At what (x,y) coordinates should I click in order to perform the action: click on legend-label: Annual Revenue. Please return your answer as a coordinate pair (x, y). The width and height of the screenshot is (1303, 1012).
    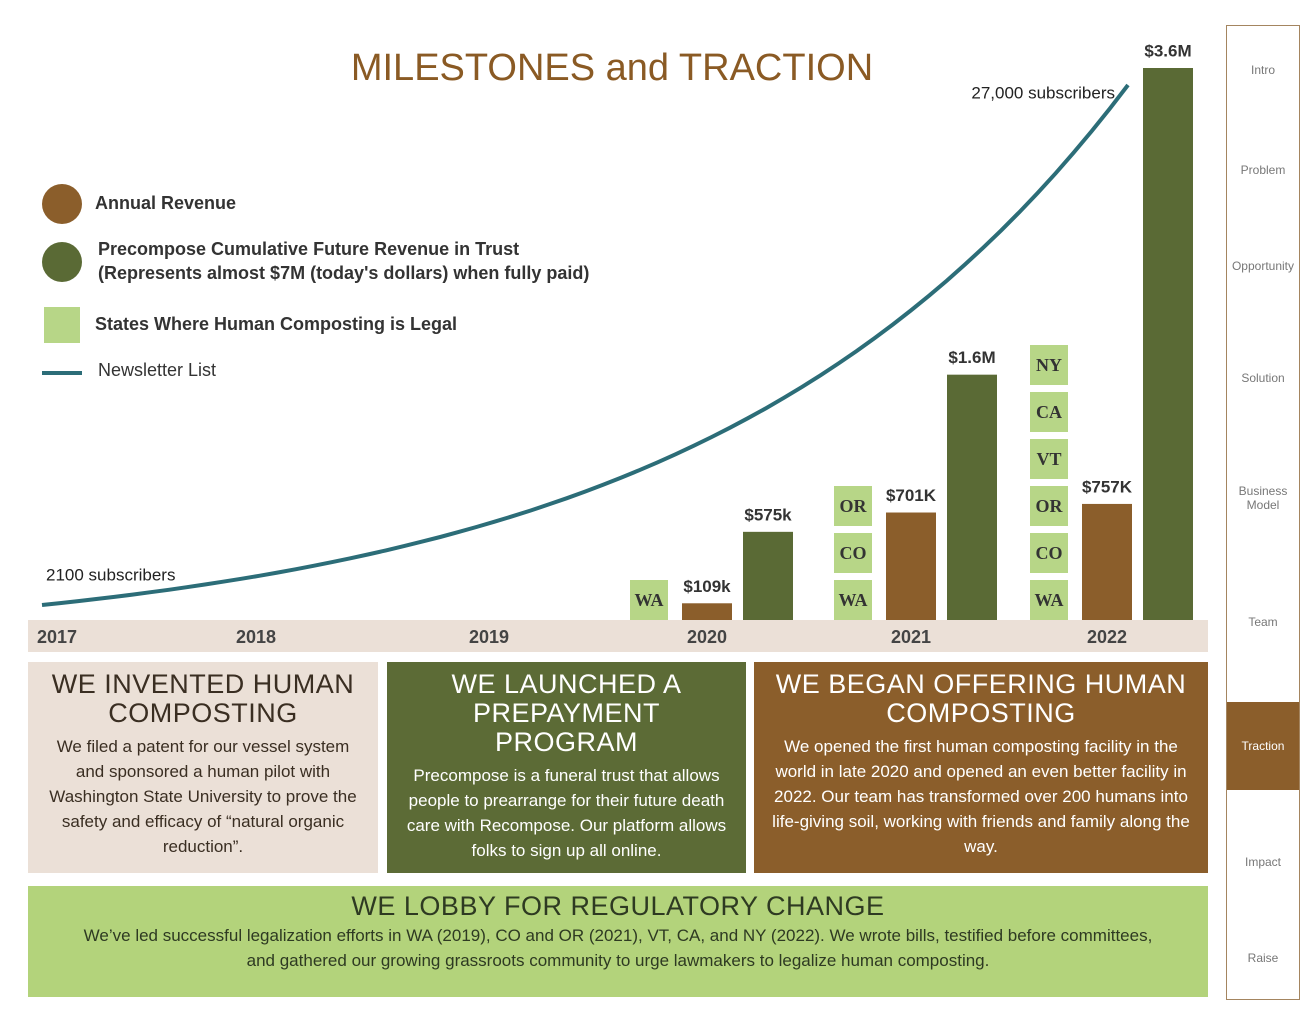
    Looking at the image, I should click on (165, 203).